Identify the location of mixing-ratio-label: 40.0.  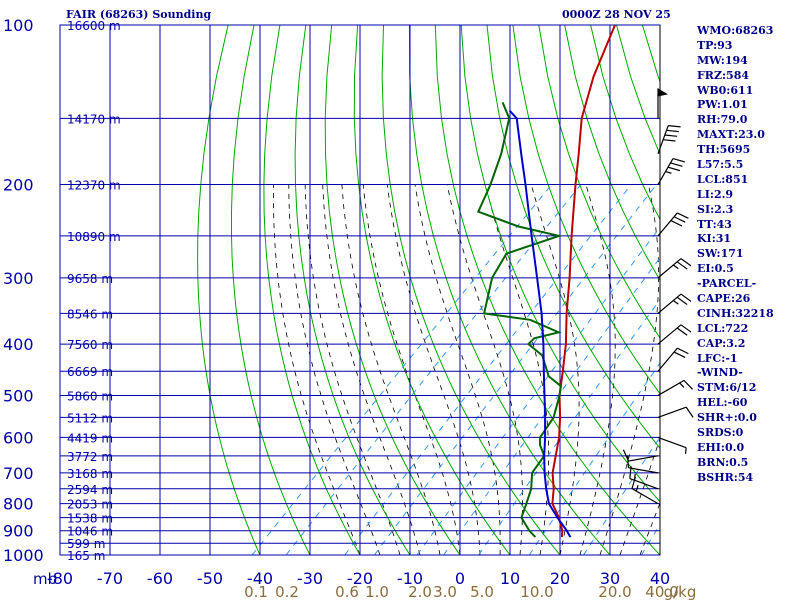
(661, 591).